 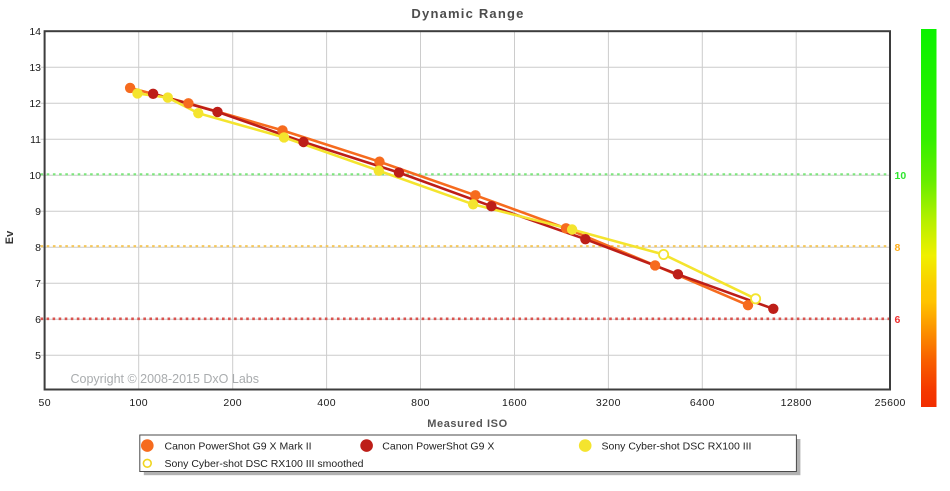 What do you see at coordinates (890, 403) in the screenshot?
I see `svg-text: 25600` at bounding box center [890, 403].